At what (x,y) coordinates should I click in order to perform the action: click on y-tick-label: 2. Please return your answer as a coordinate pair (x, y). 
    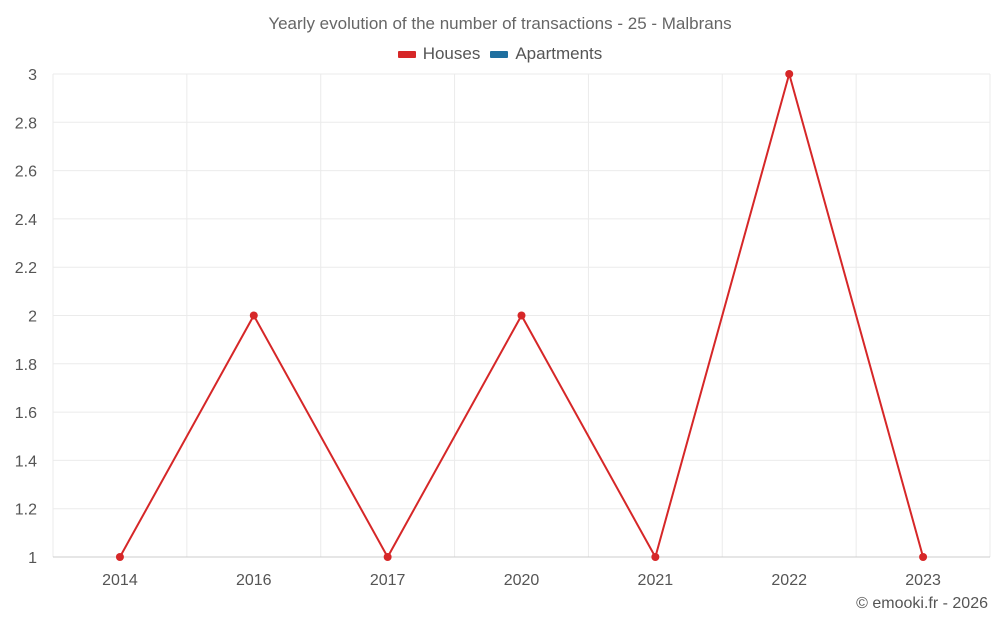
    Looking at the image, I should click on (32, 317).